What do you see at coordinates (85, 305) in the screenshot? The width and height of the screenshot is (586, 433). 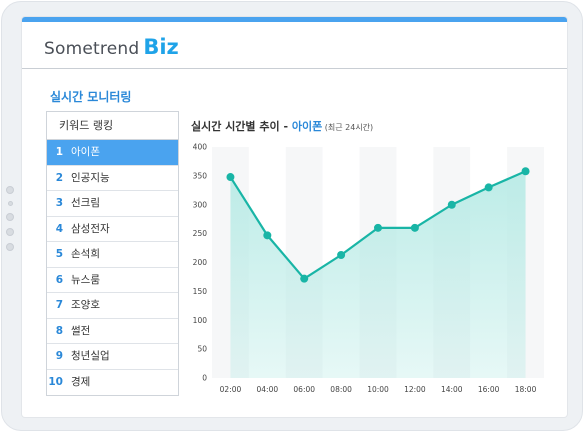 I see `ranking-label: 조양호` at bounding box center [85, 305].